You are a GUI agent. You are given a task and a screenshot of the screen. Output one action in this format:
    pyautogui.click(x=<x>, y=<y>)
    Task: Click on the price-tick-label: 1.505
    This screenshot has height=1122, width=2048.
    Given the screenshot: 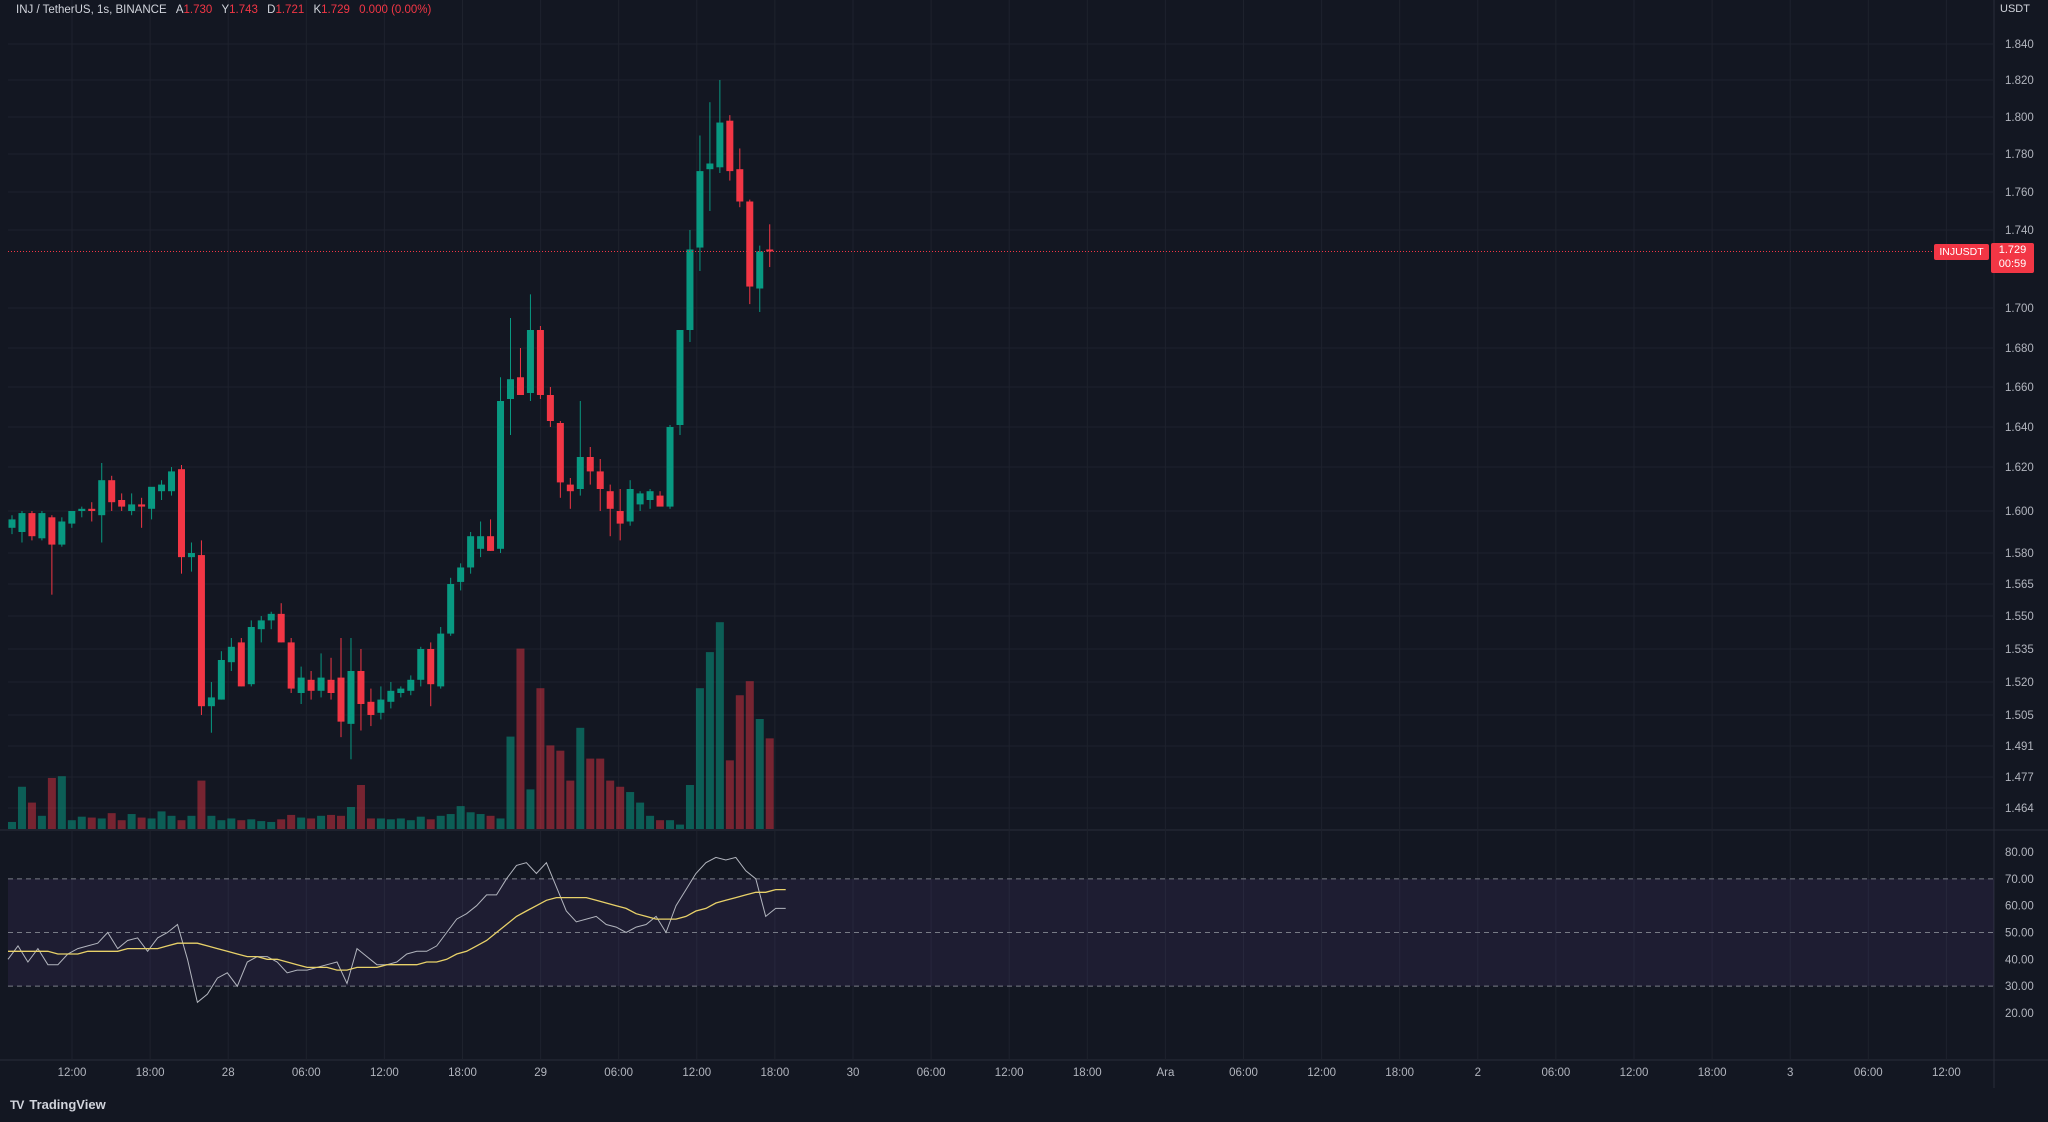 What is the action you would take?
    pyautogui.click(x=2019, y=716)
    